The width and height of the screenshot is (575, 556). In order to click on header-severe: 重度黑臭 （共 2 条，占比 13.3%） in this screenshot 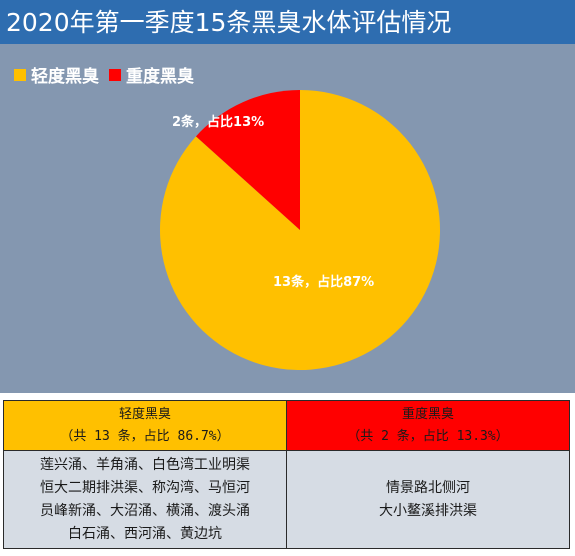, I will do `click(428, 425)`.